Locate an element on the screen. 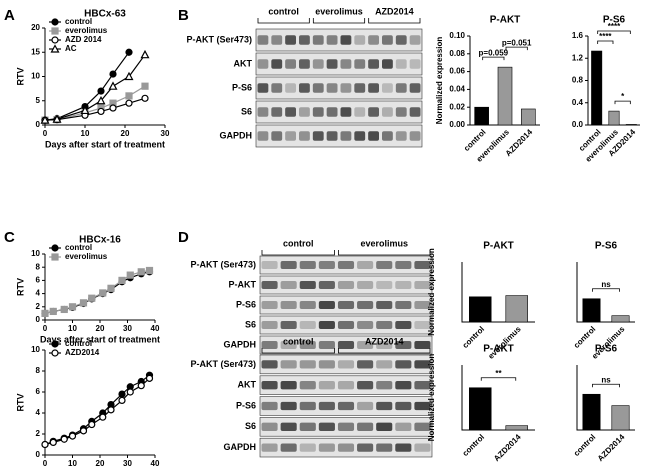  blot-row-label: S6 is located at coordinates (250, 426).